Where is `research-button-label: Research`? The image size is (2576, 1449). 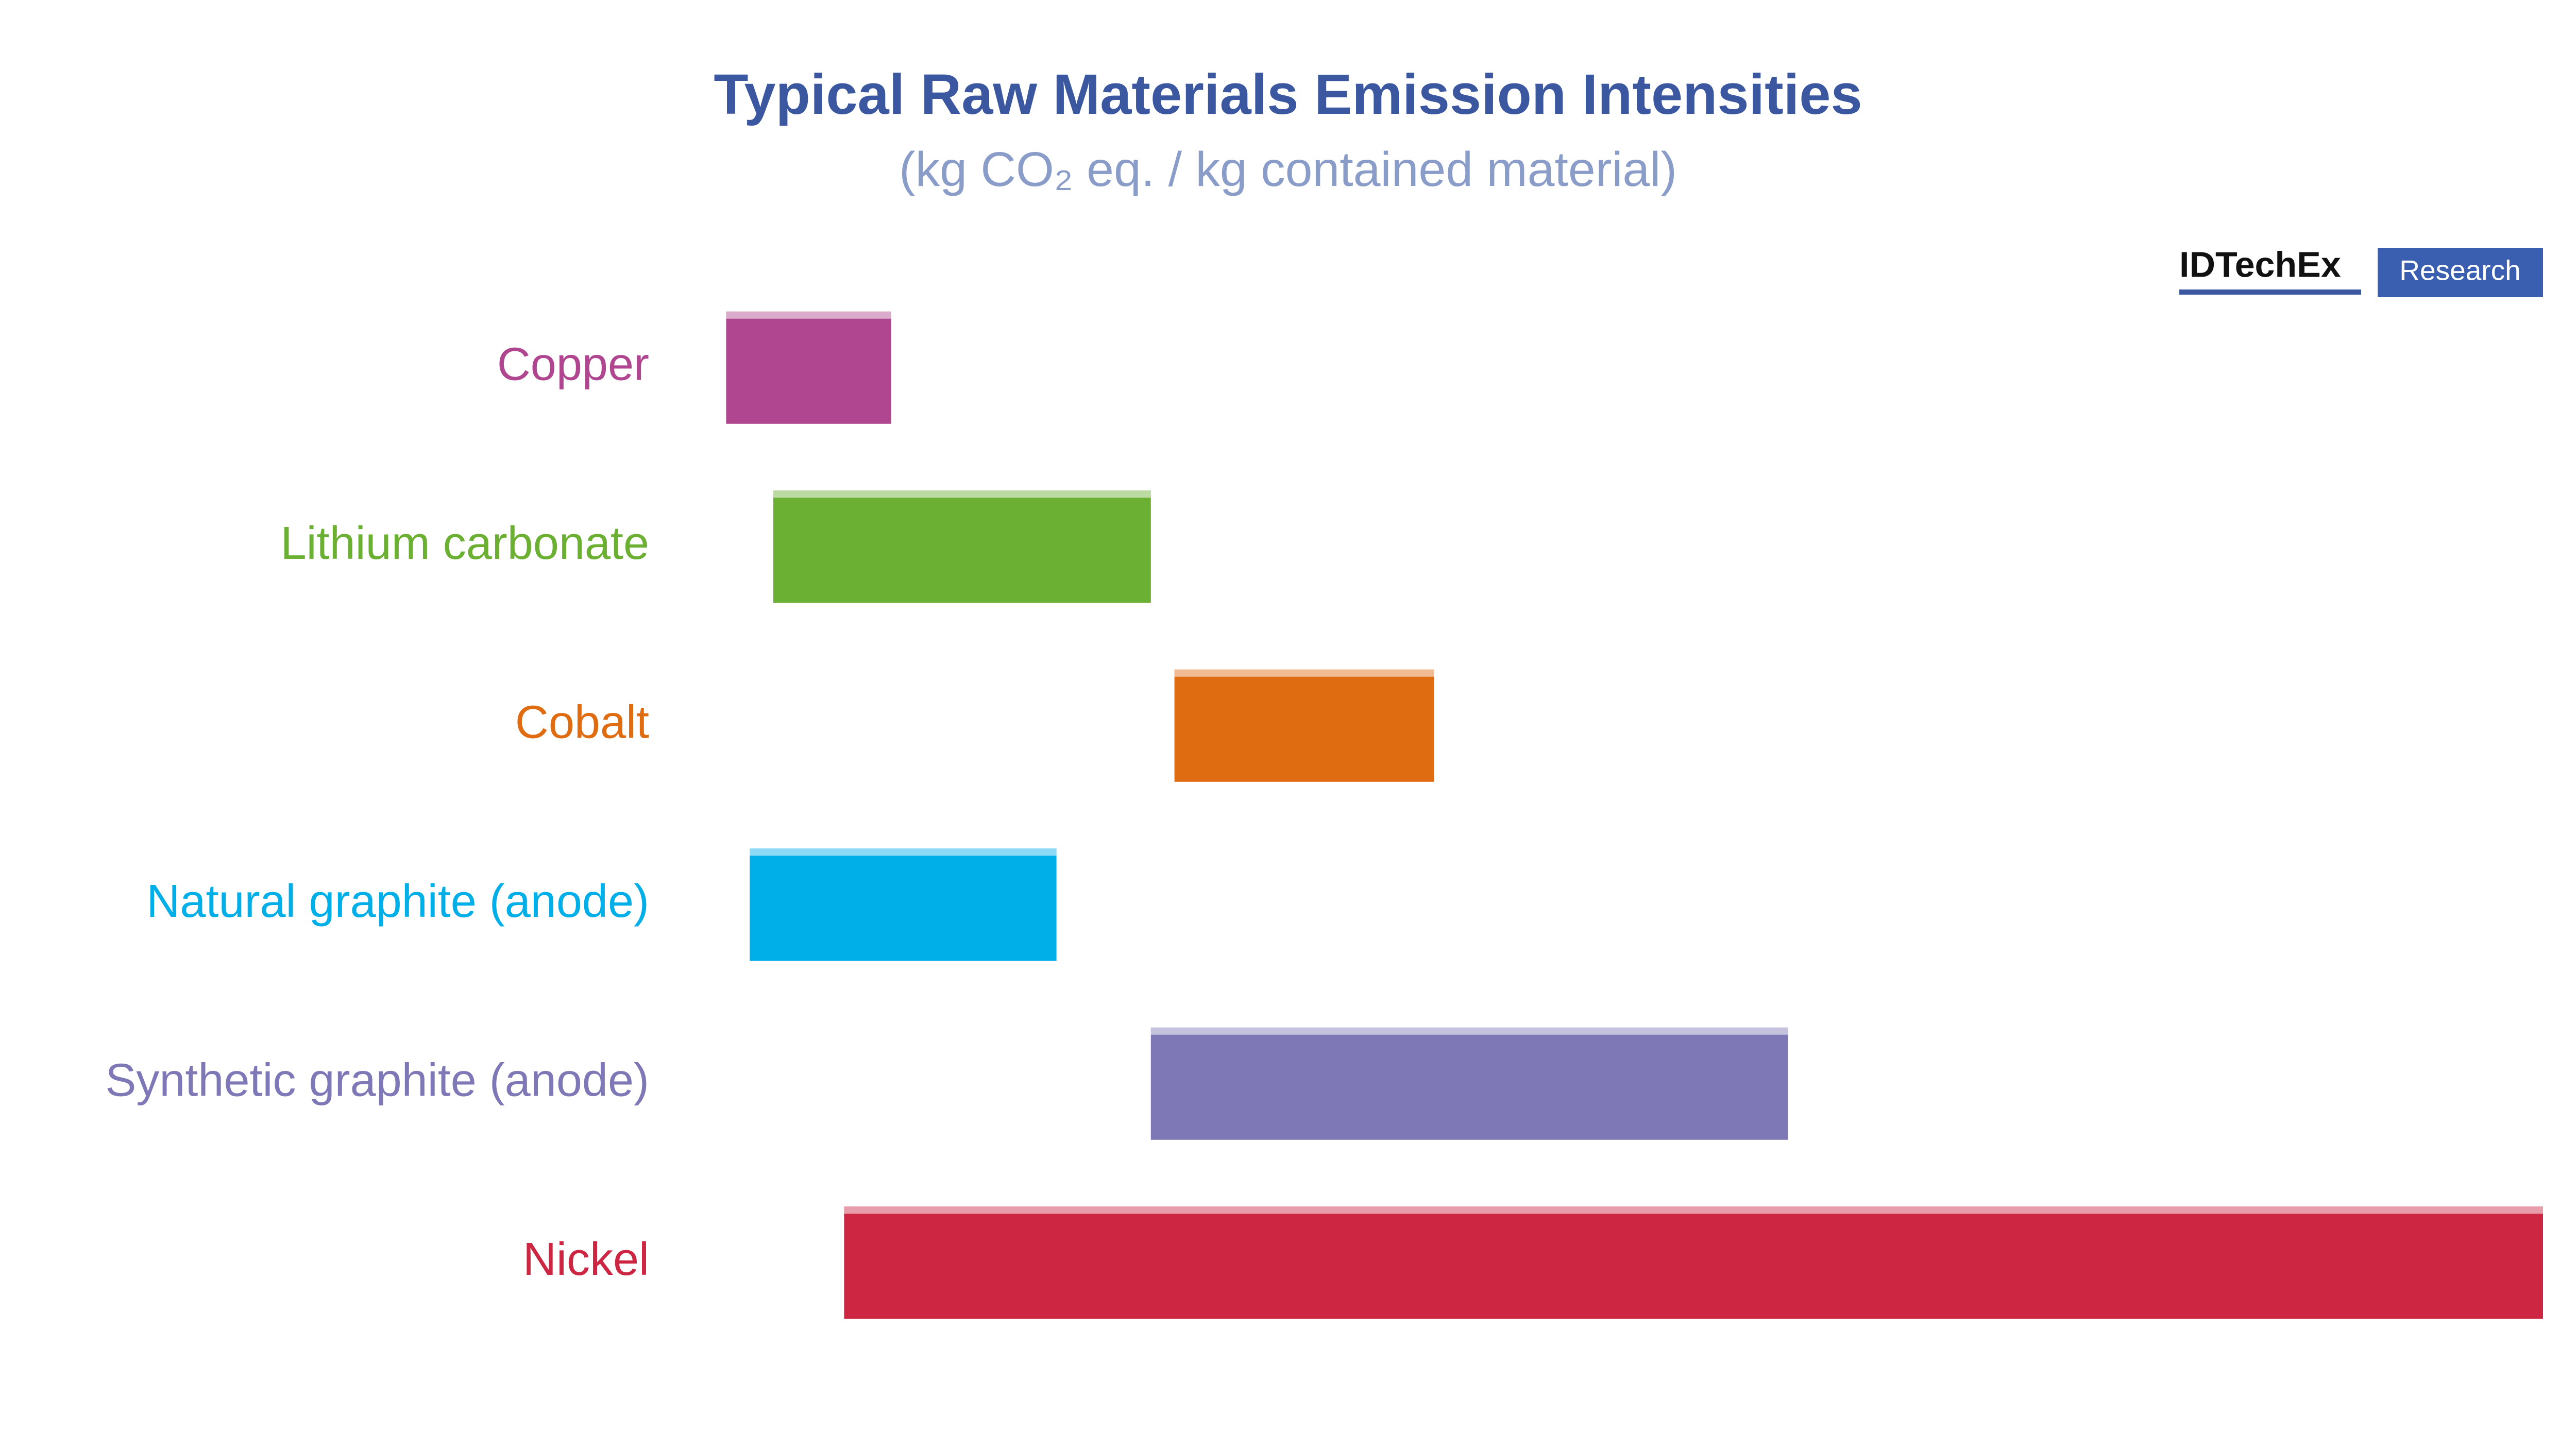
research-button-label: Research is located at coordinates (2459, 270).